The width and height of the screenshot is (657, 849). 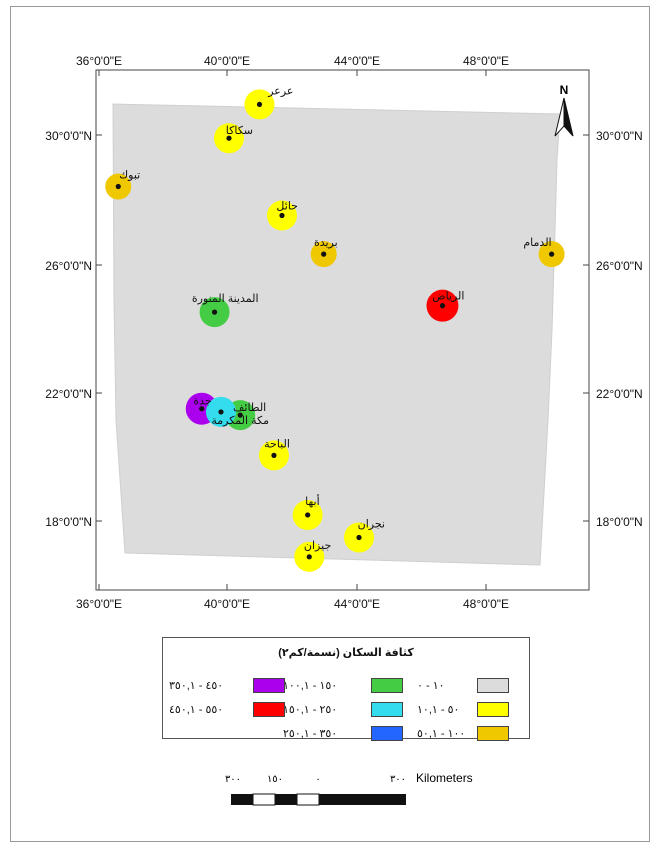 What do you see at coordinates (398, 779) in the screenshot?
I see `scale-right-value: ٣٠٠` at bounding box center [398, 779].